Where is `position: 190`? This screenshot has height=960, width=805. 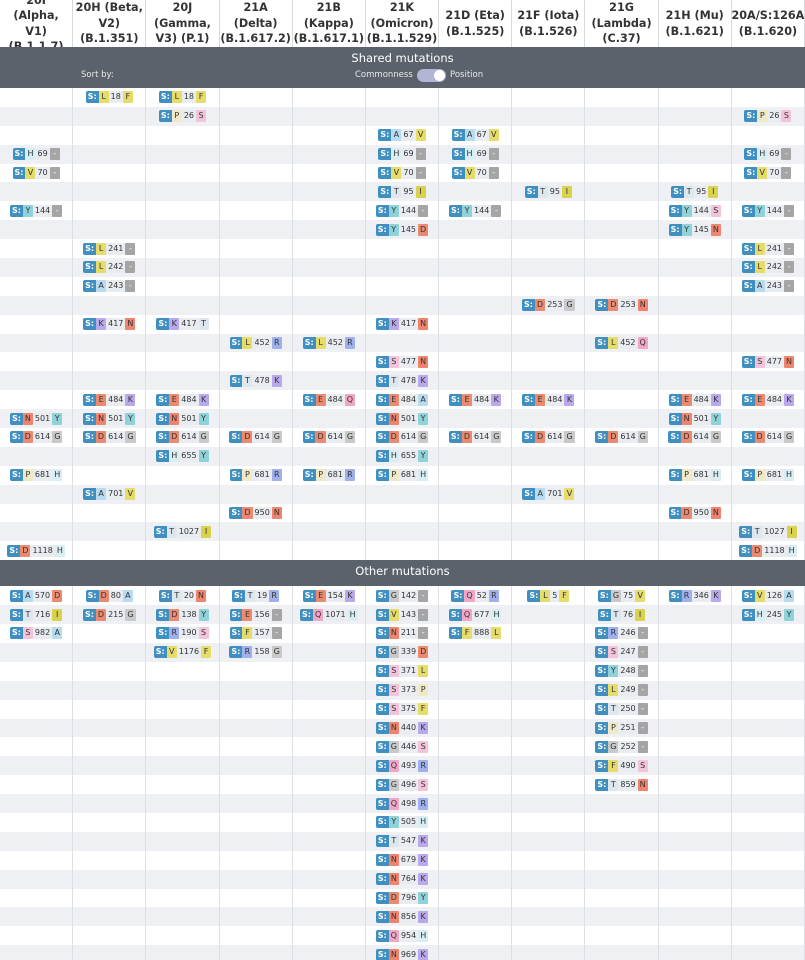 position: 190 is located at coordinates (189, 633).